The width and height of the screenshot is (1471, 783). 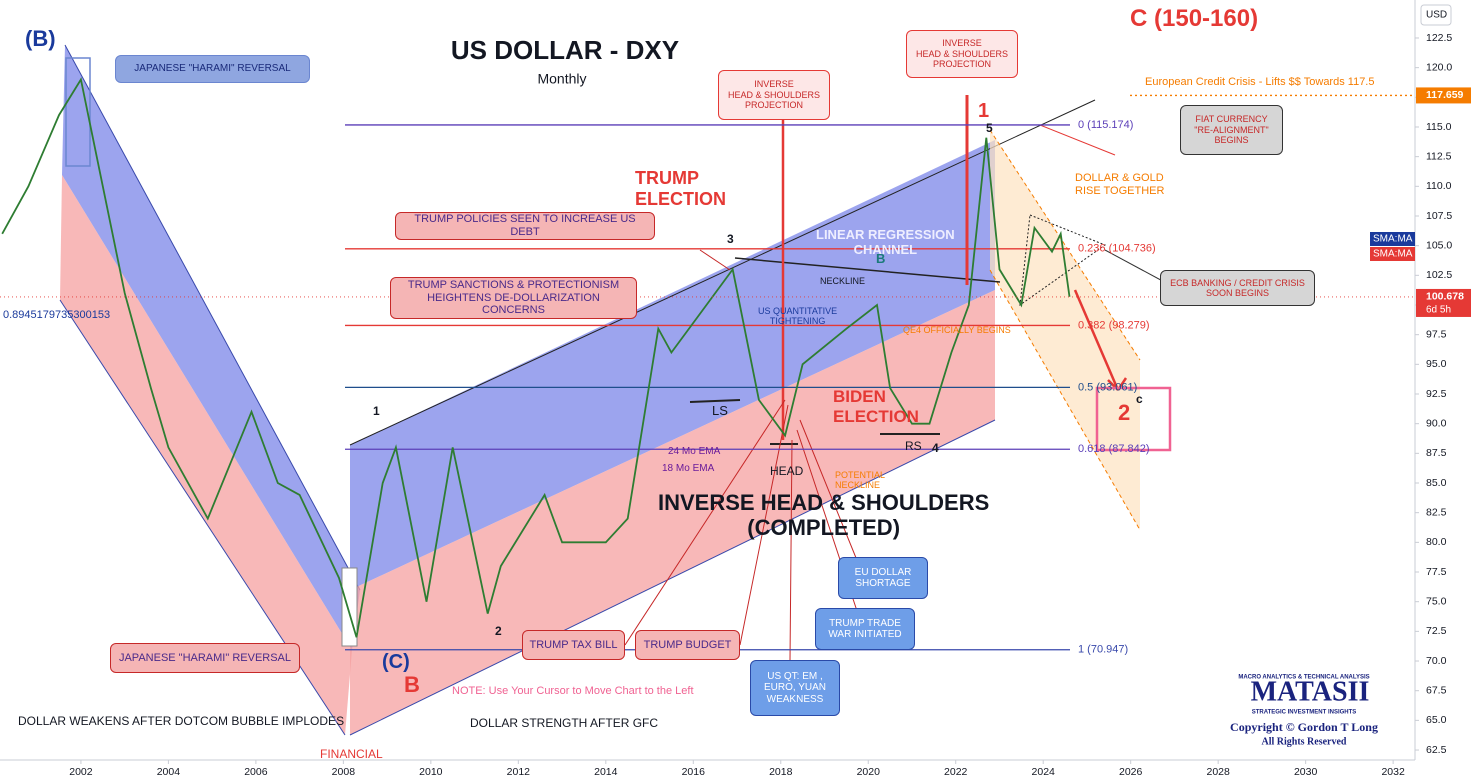 What do you see at coordinates (78, 112) in the screenshot?
I see `harami-box` at bounding box center [78, 112].